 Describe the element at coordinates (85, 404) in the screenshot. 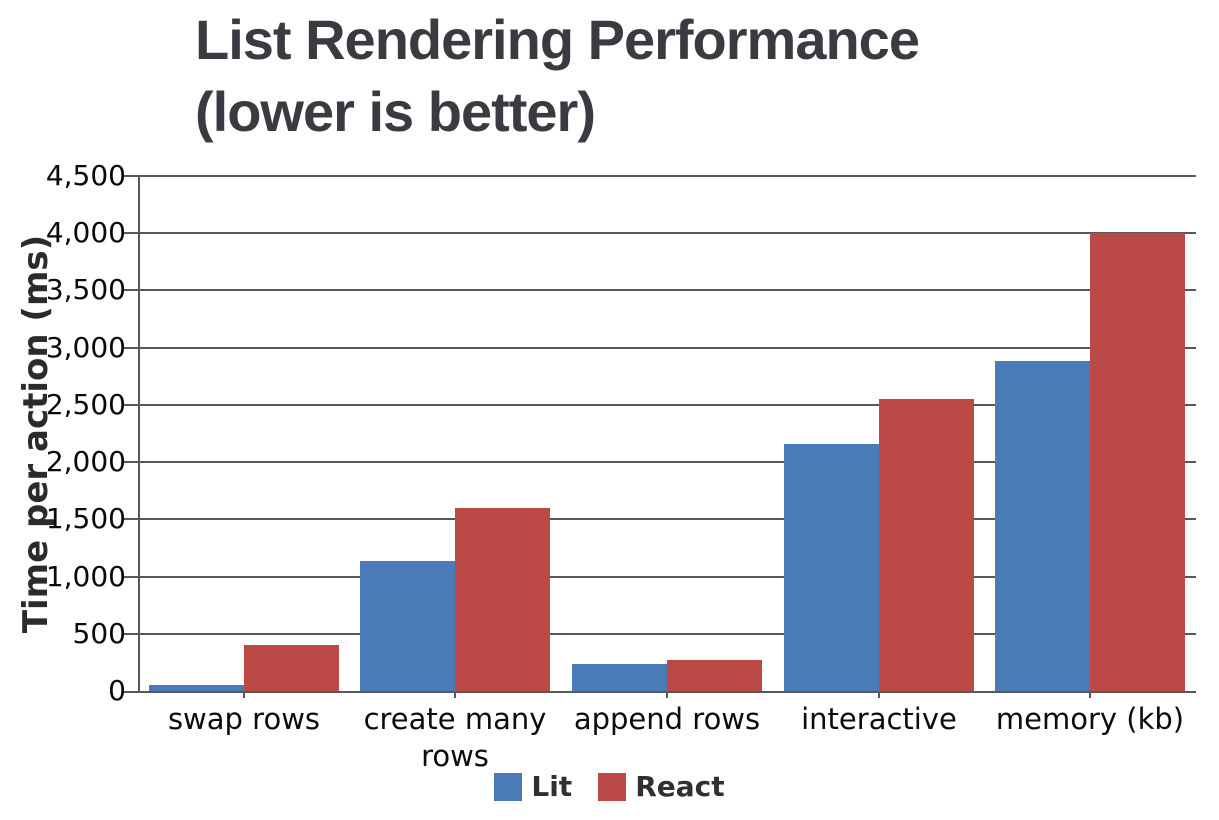

I see `y-tick-label: 2,500` at that location.